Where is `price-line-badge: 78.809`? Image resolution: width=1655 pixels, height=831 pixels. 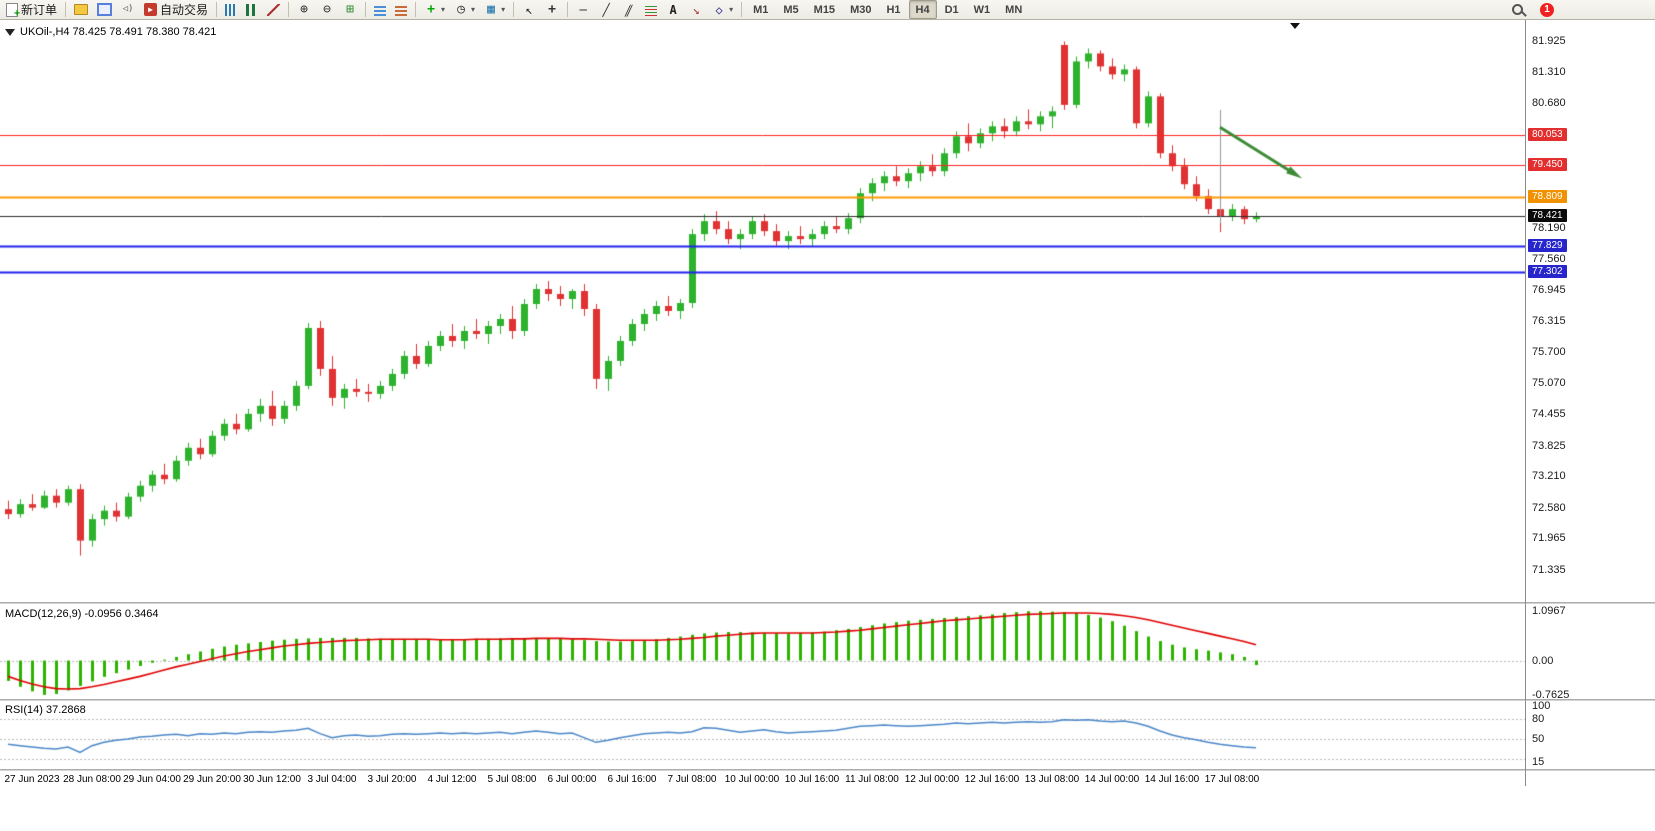
price-line-badge: 78.809 is located at coordinates (1547, 196).